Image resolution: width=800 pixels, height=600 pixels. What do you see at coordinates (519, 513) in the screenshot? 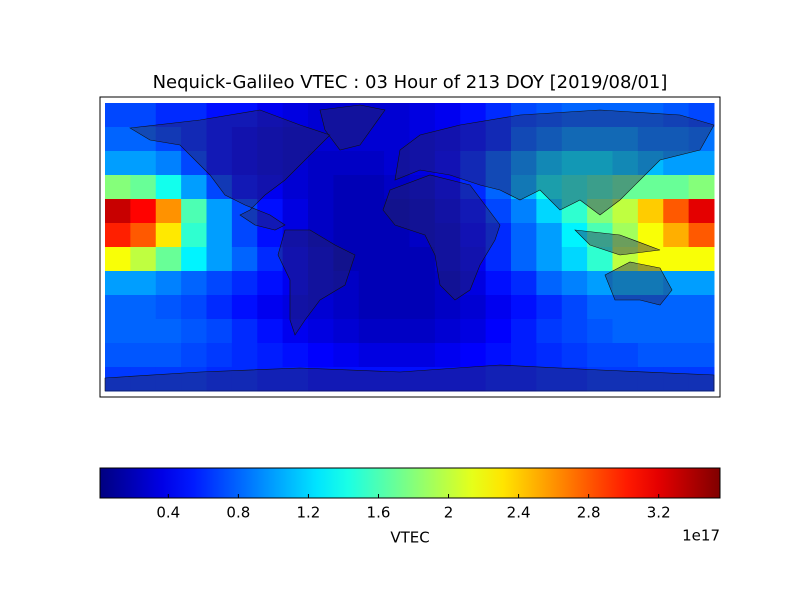
I see `colorbar-tick-label: 2.4` at bounding box center [519, 513].